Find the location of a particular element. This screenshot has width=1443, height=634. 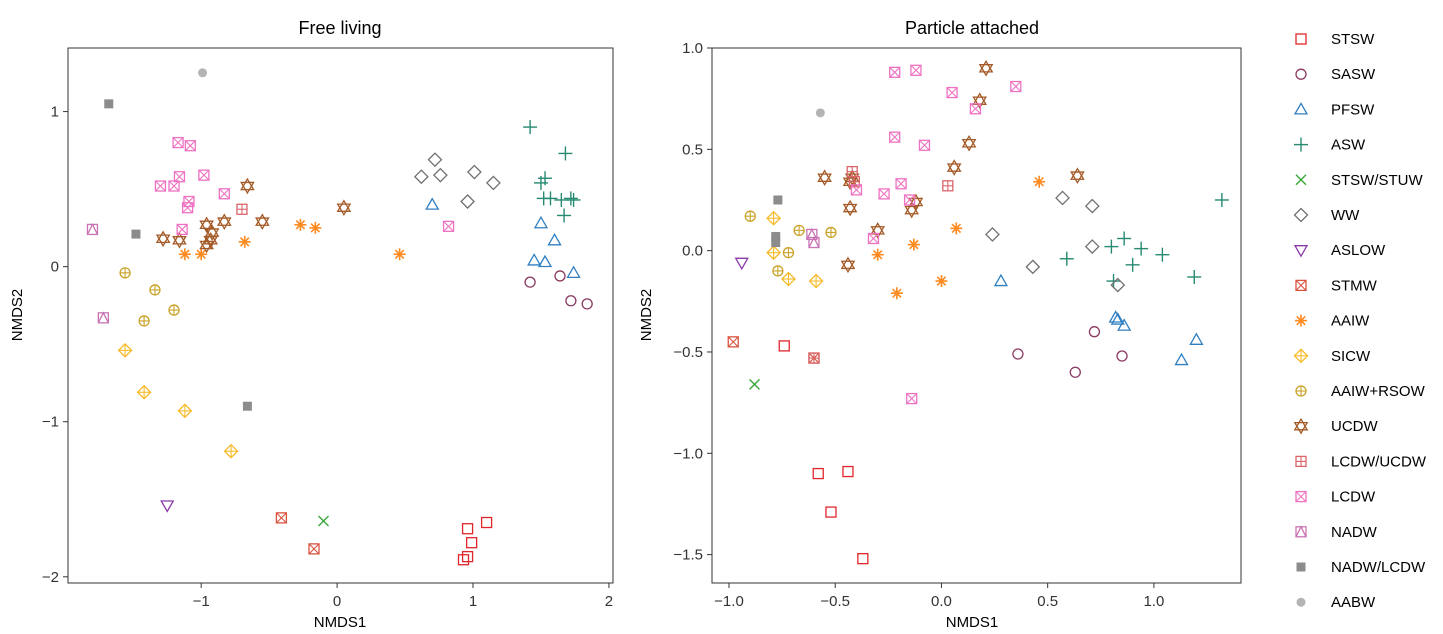

legend-label: ASLOW is located at coordinates (1358, 250).